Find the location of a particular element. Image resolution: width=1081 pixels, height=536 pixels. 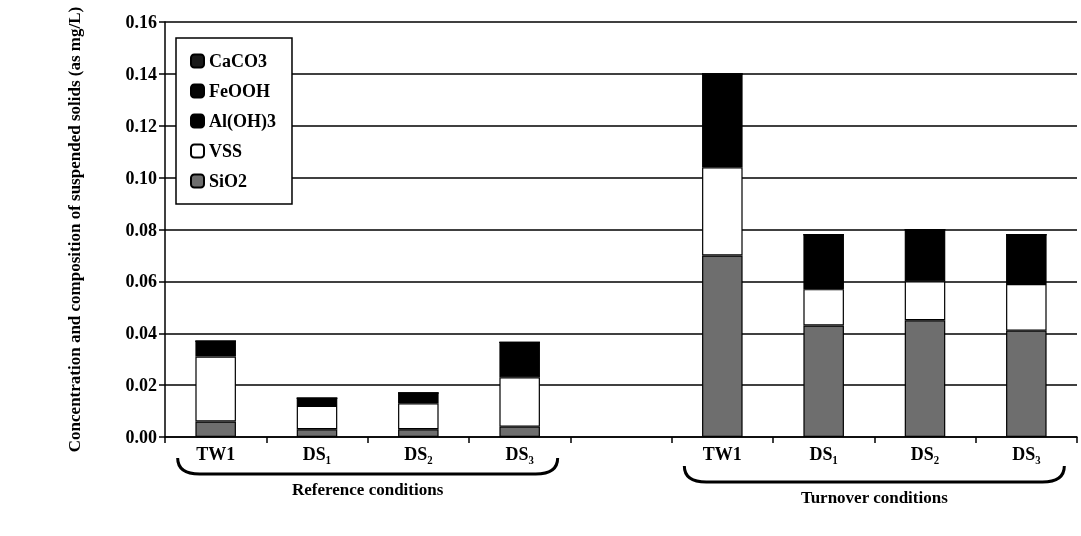

y-tick-label: 0.10 is located at coordinates (141, 177).